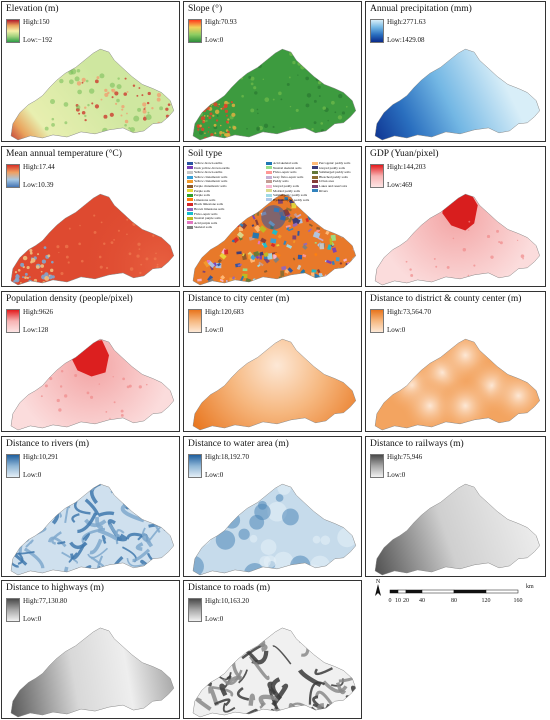  What do you see at coordinates (291, 199) in the screenshot?
I see `soil-legend-label: Hydromorphic paddy soils` at bounding box center [291, 199].